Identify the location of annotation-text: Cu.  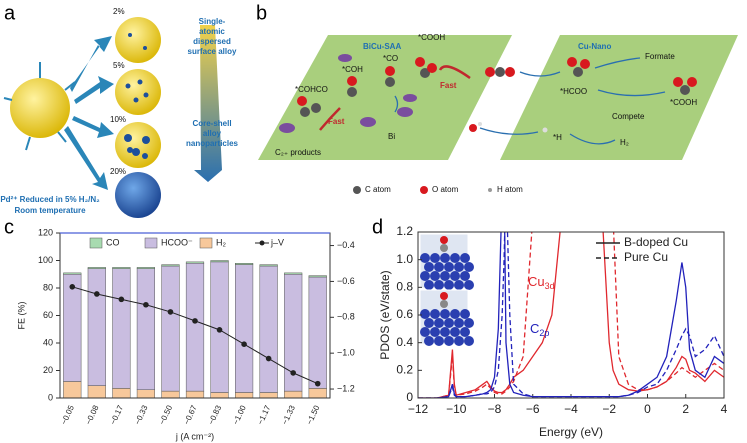
(536, 281).